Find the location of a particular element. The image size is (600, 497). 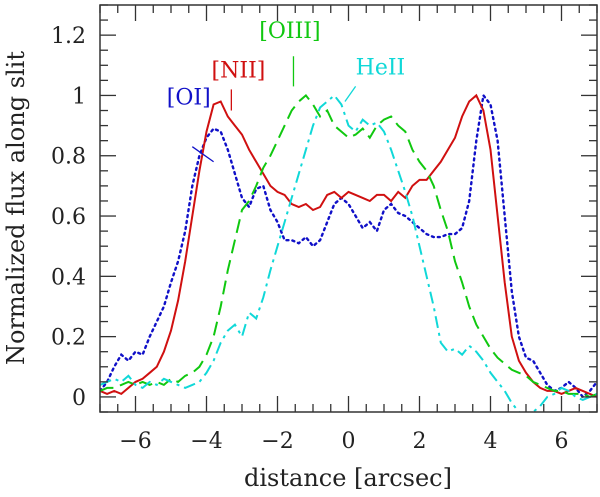

y-tick-label: 0 is located at coordinates (79, 398).